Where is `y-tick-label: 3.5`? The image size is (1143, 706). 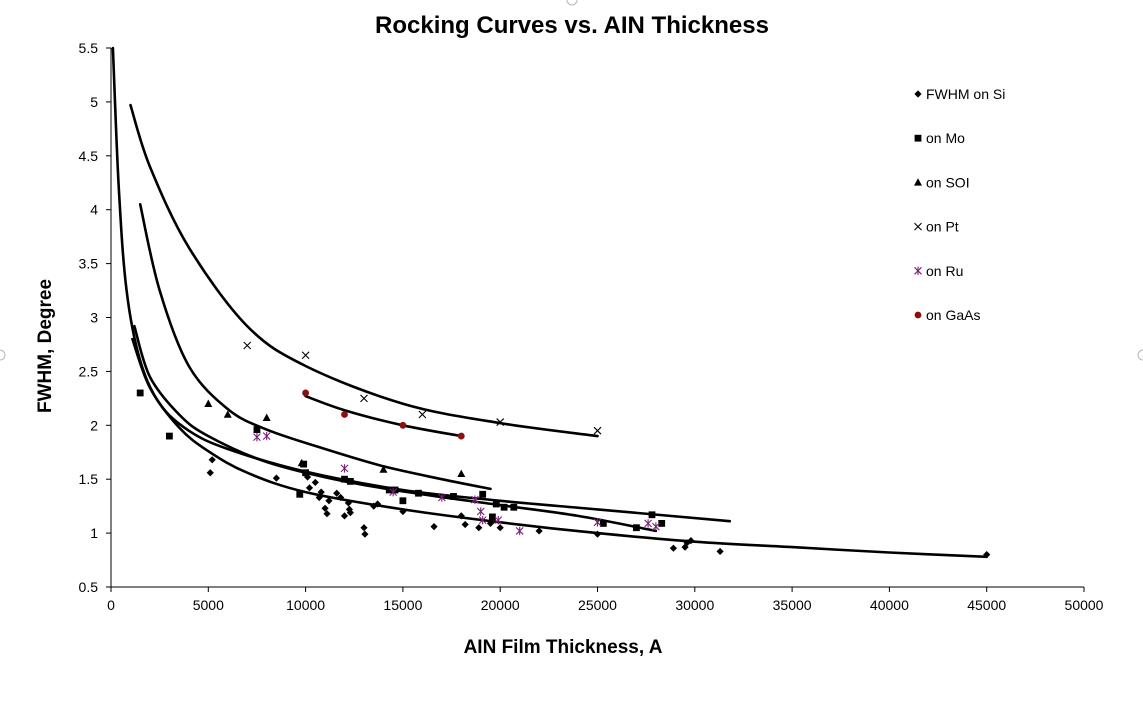
y-tick-label: 3.5 is located at coordinates (89, 264).